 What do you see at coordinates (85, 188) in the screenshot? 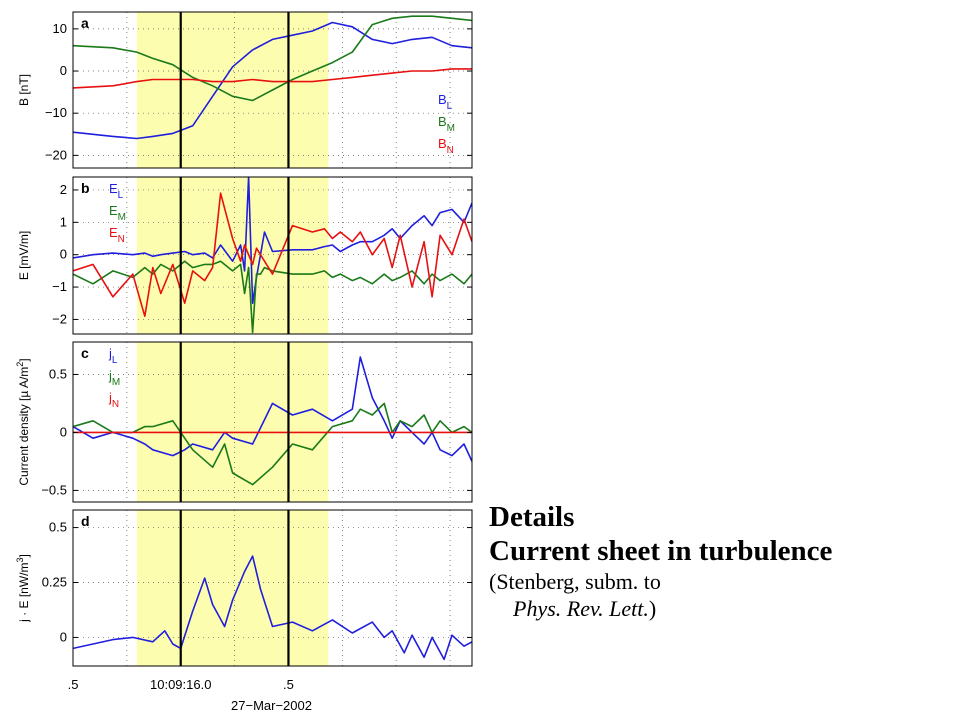
I see `panel-label: b` at bounding box center [85, 188].